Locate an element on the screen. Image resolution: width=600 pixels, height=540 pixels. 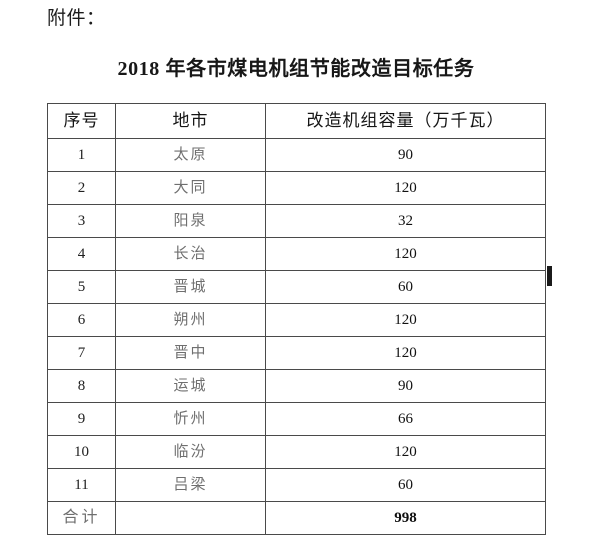
table-row: 5 晋城 60 is located at coordinates (296, 287).